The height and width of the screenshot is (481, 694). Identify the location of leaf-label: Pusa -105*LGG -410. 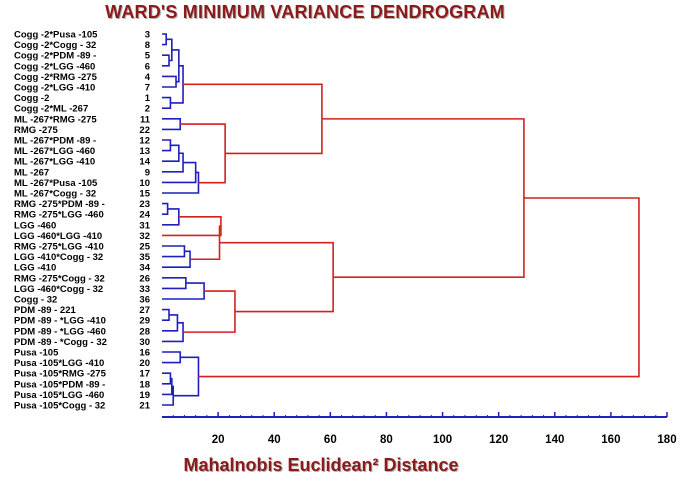
(59, 363).